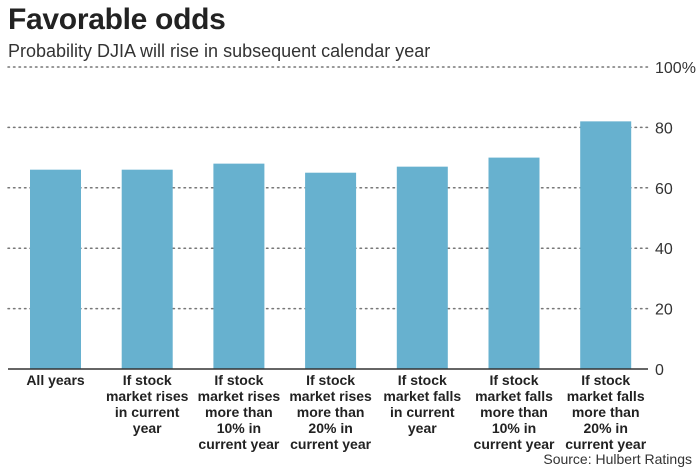 The width and height of the screenshot is (700, 471). Describe the element at coordinates (617, 459) in the screenshot. I see `source-note: Source: Hulbert Ratings` at that location.